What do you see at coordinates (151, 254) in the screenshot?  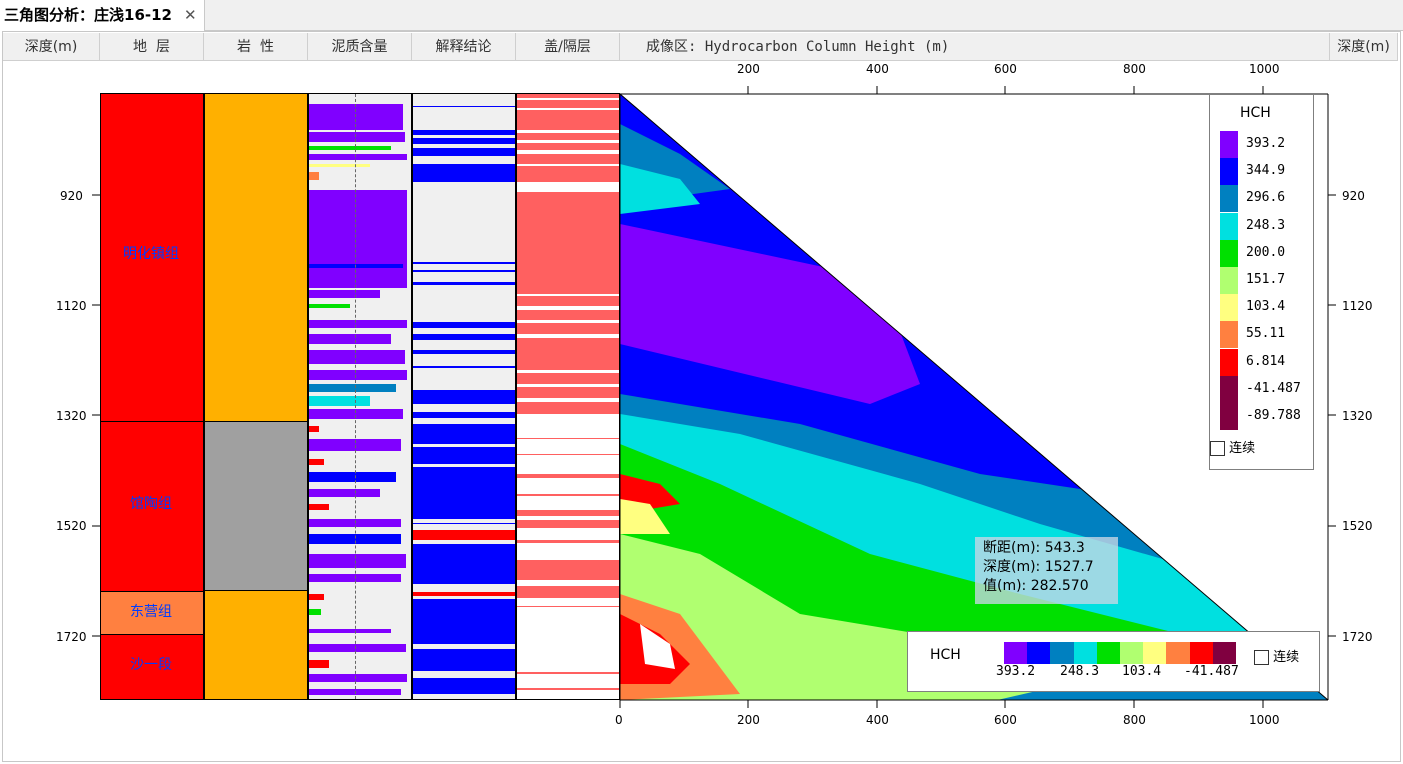 I see `formation-label: 明化镇组` at bounding box center [151, 254].